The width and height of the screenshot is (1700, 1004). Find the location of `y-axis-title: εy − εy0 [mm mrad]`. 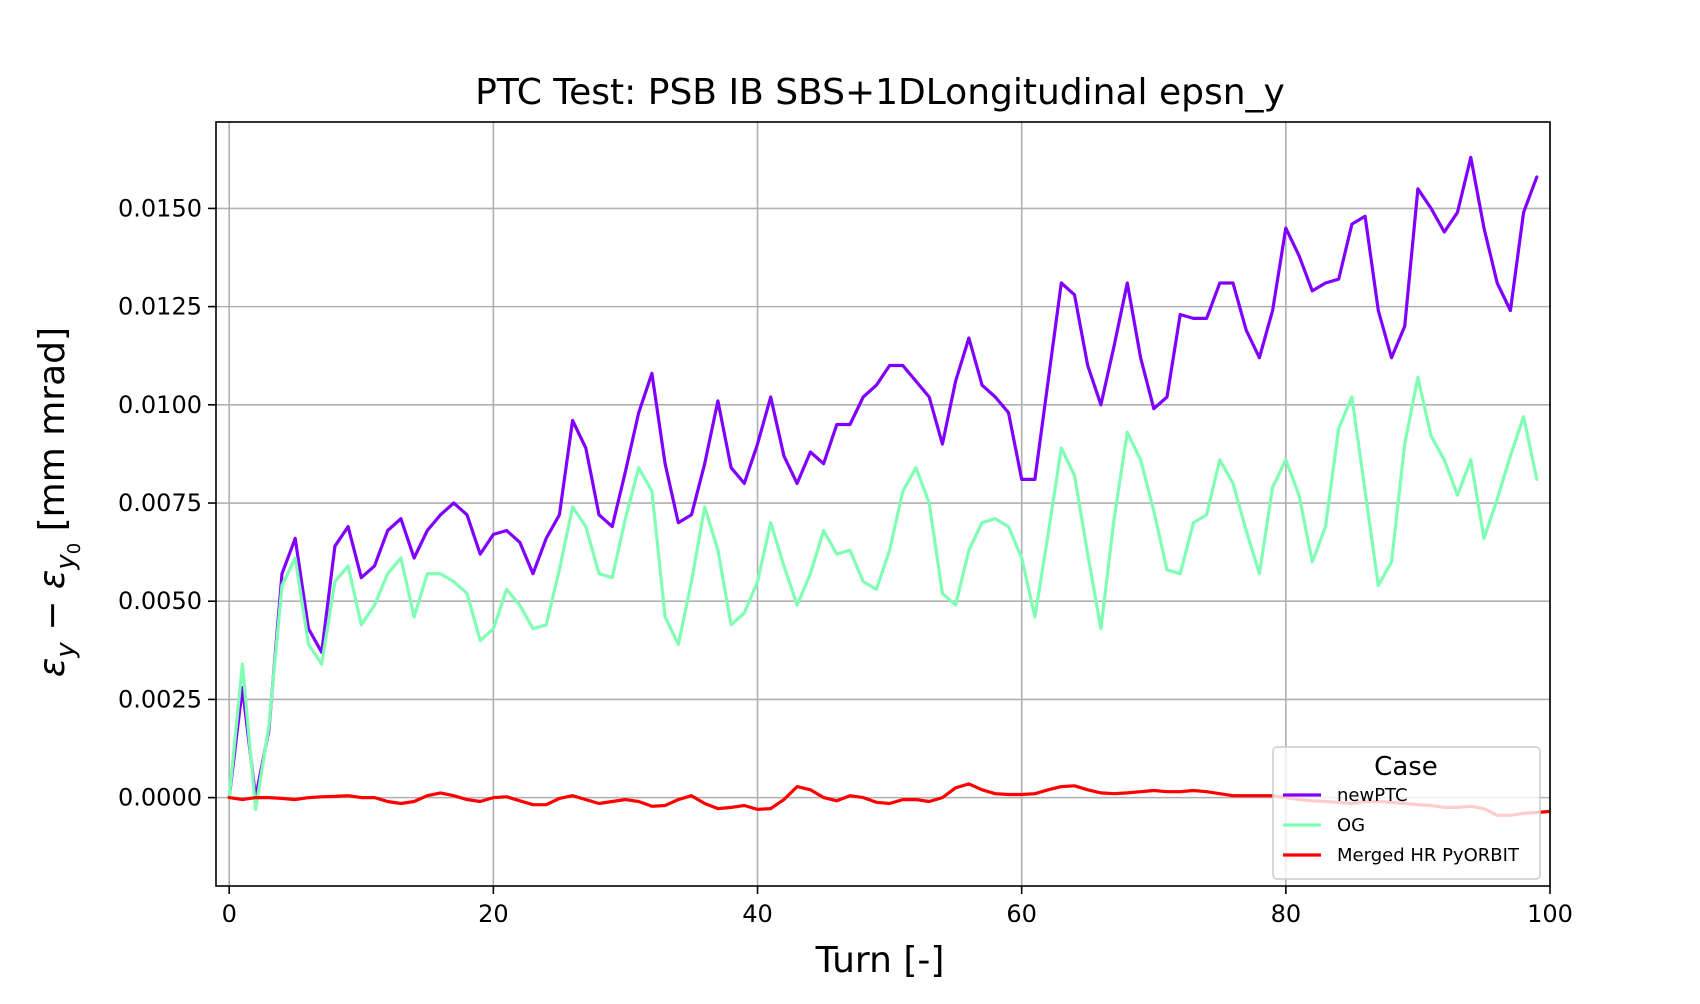

y-axis-title: εy − εy0 [mm mrad] is located at coordinates (58, 502).